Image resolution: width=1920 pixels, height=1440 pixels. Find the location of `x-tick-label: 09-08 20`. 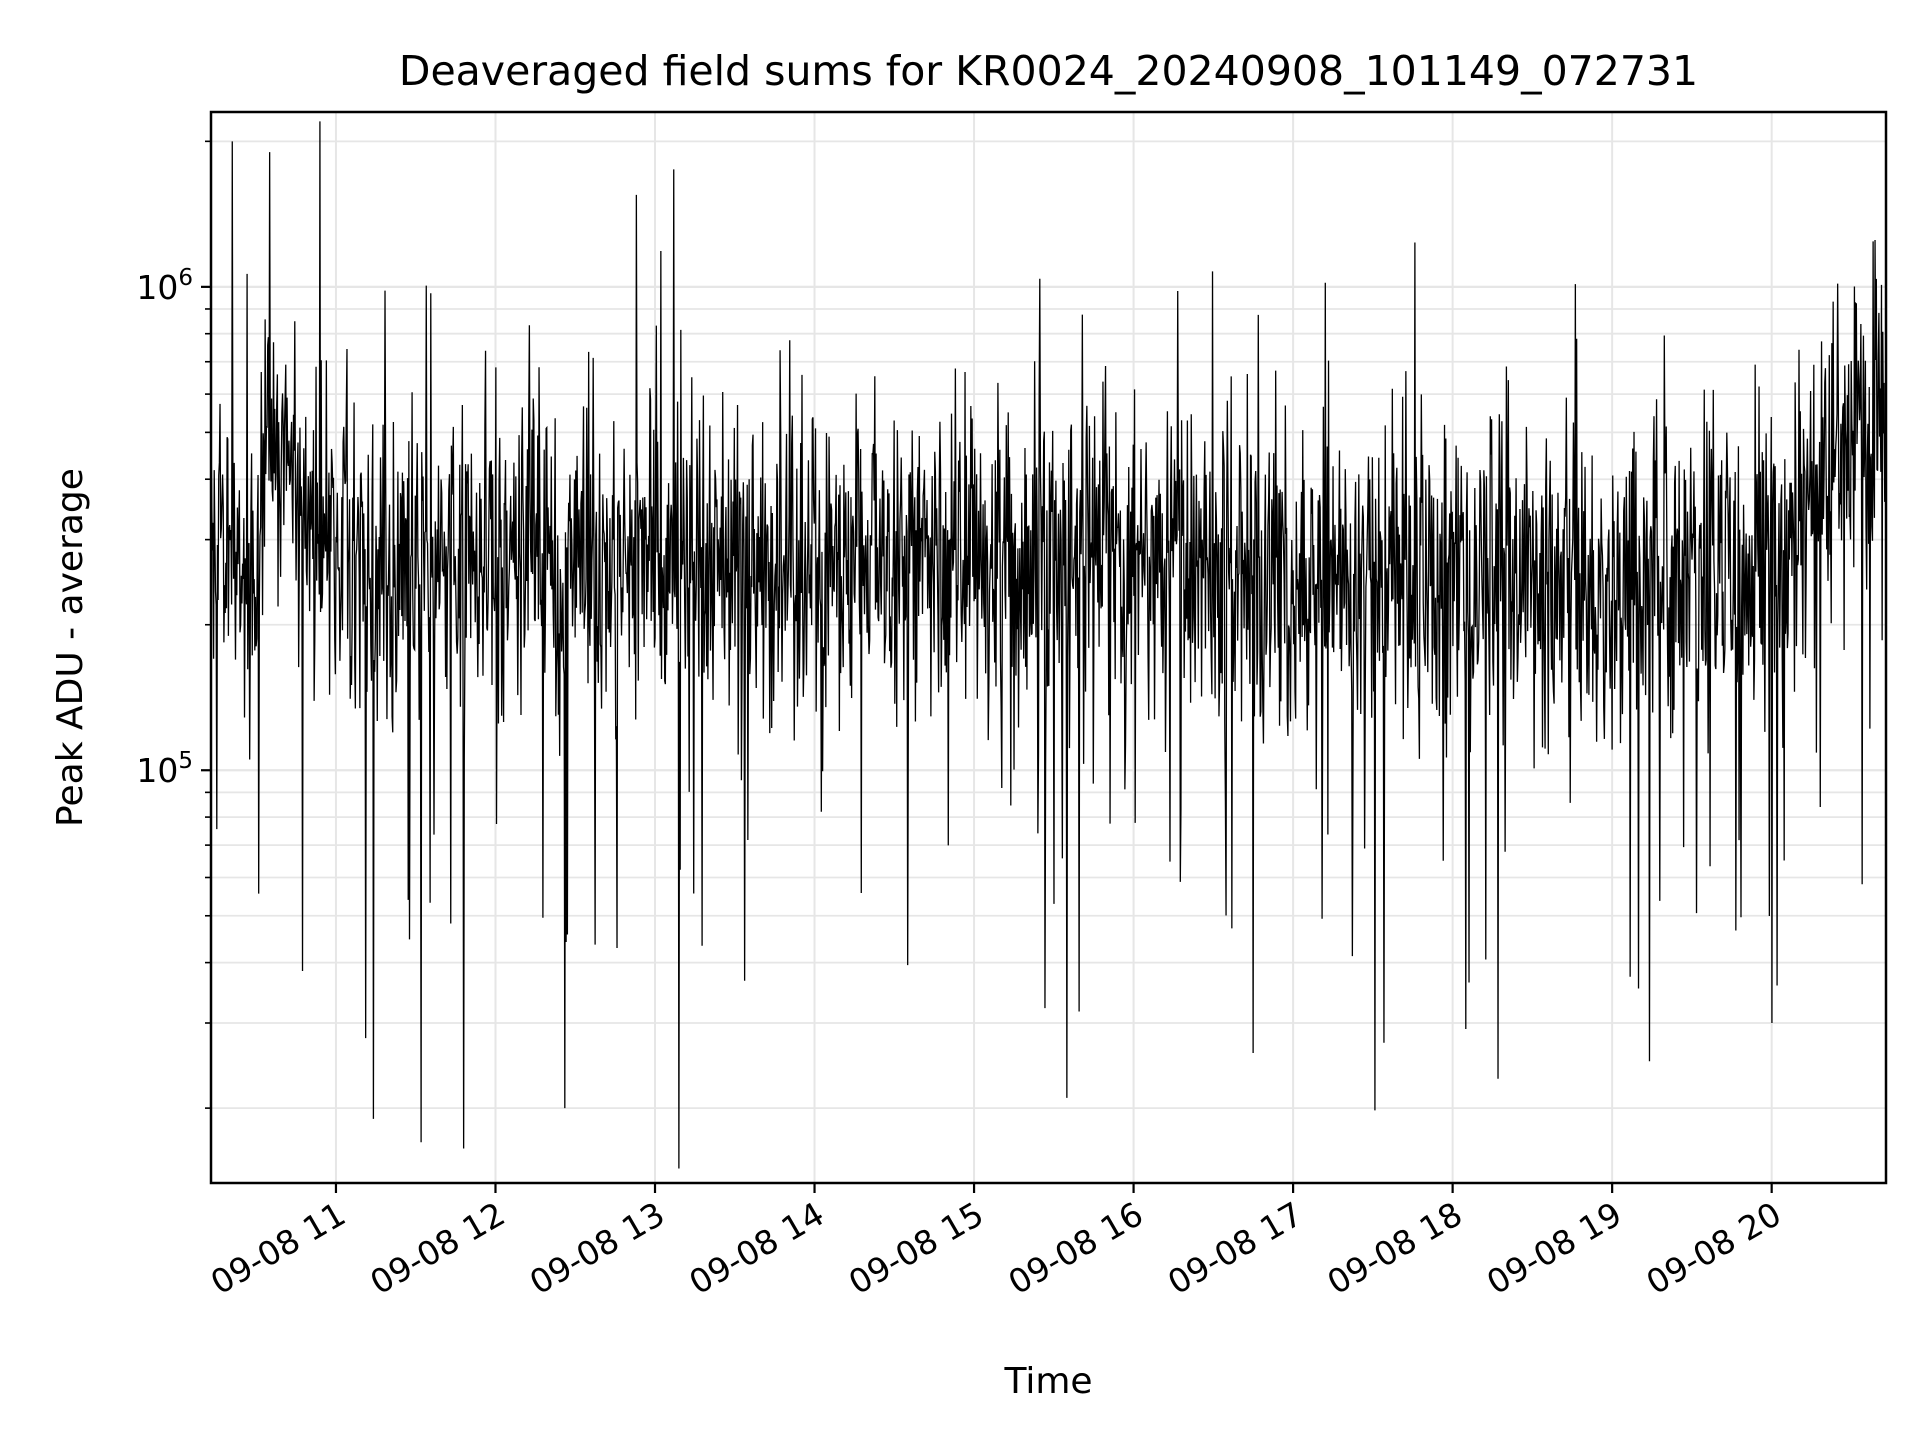

x-tick-label: 09-08 20 is located at coordinates (1714, 1248).